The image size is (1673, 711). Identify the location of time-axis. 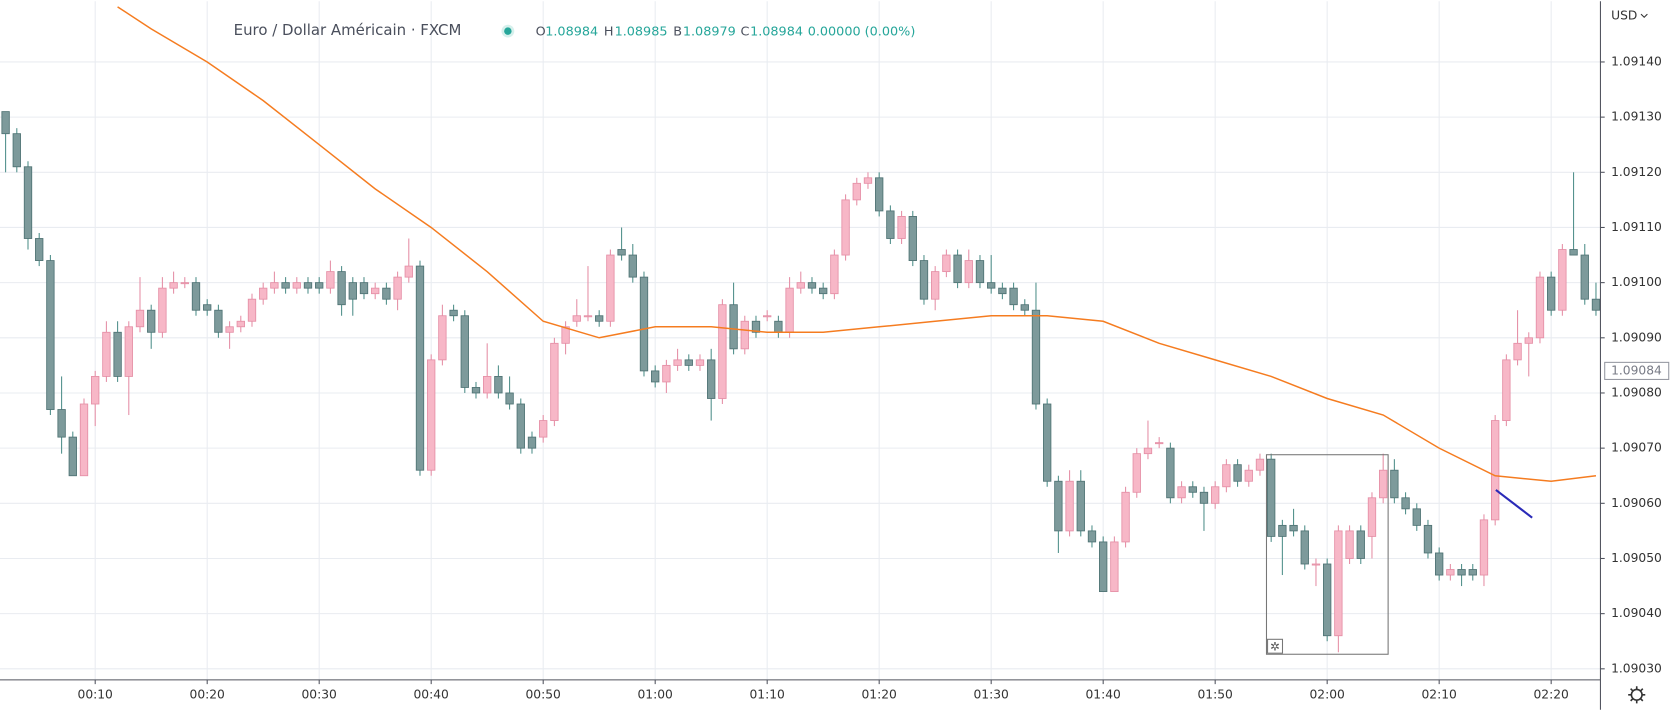
(836, 694).